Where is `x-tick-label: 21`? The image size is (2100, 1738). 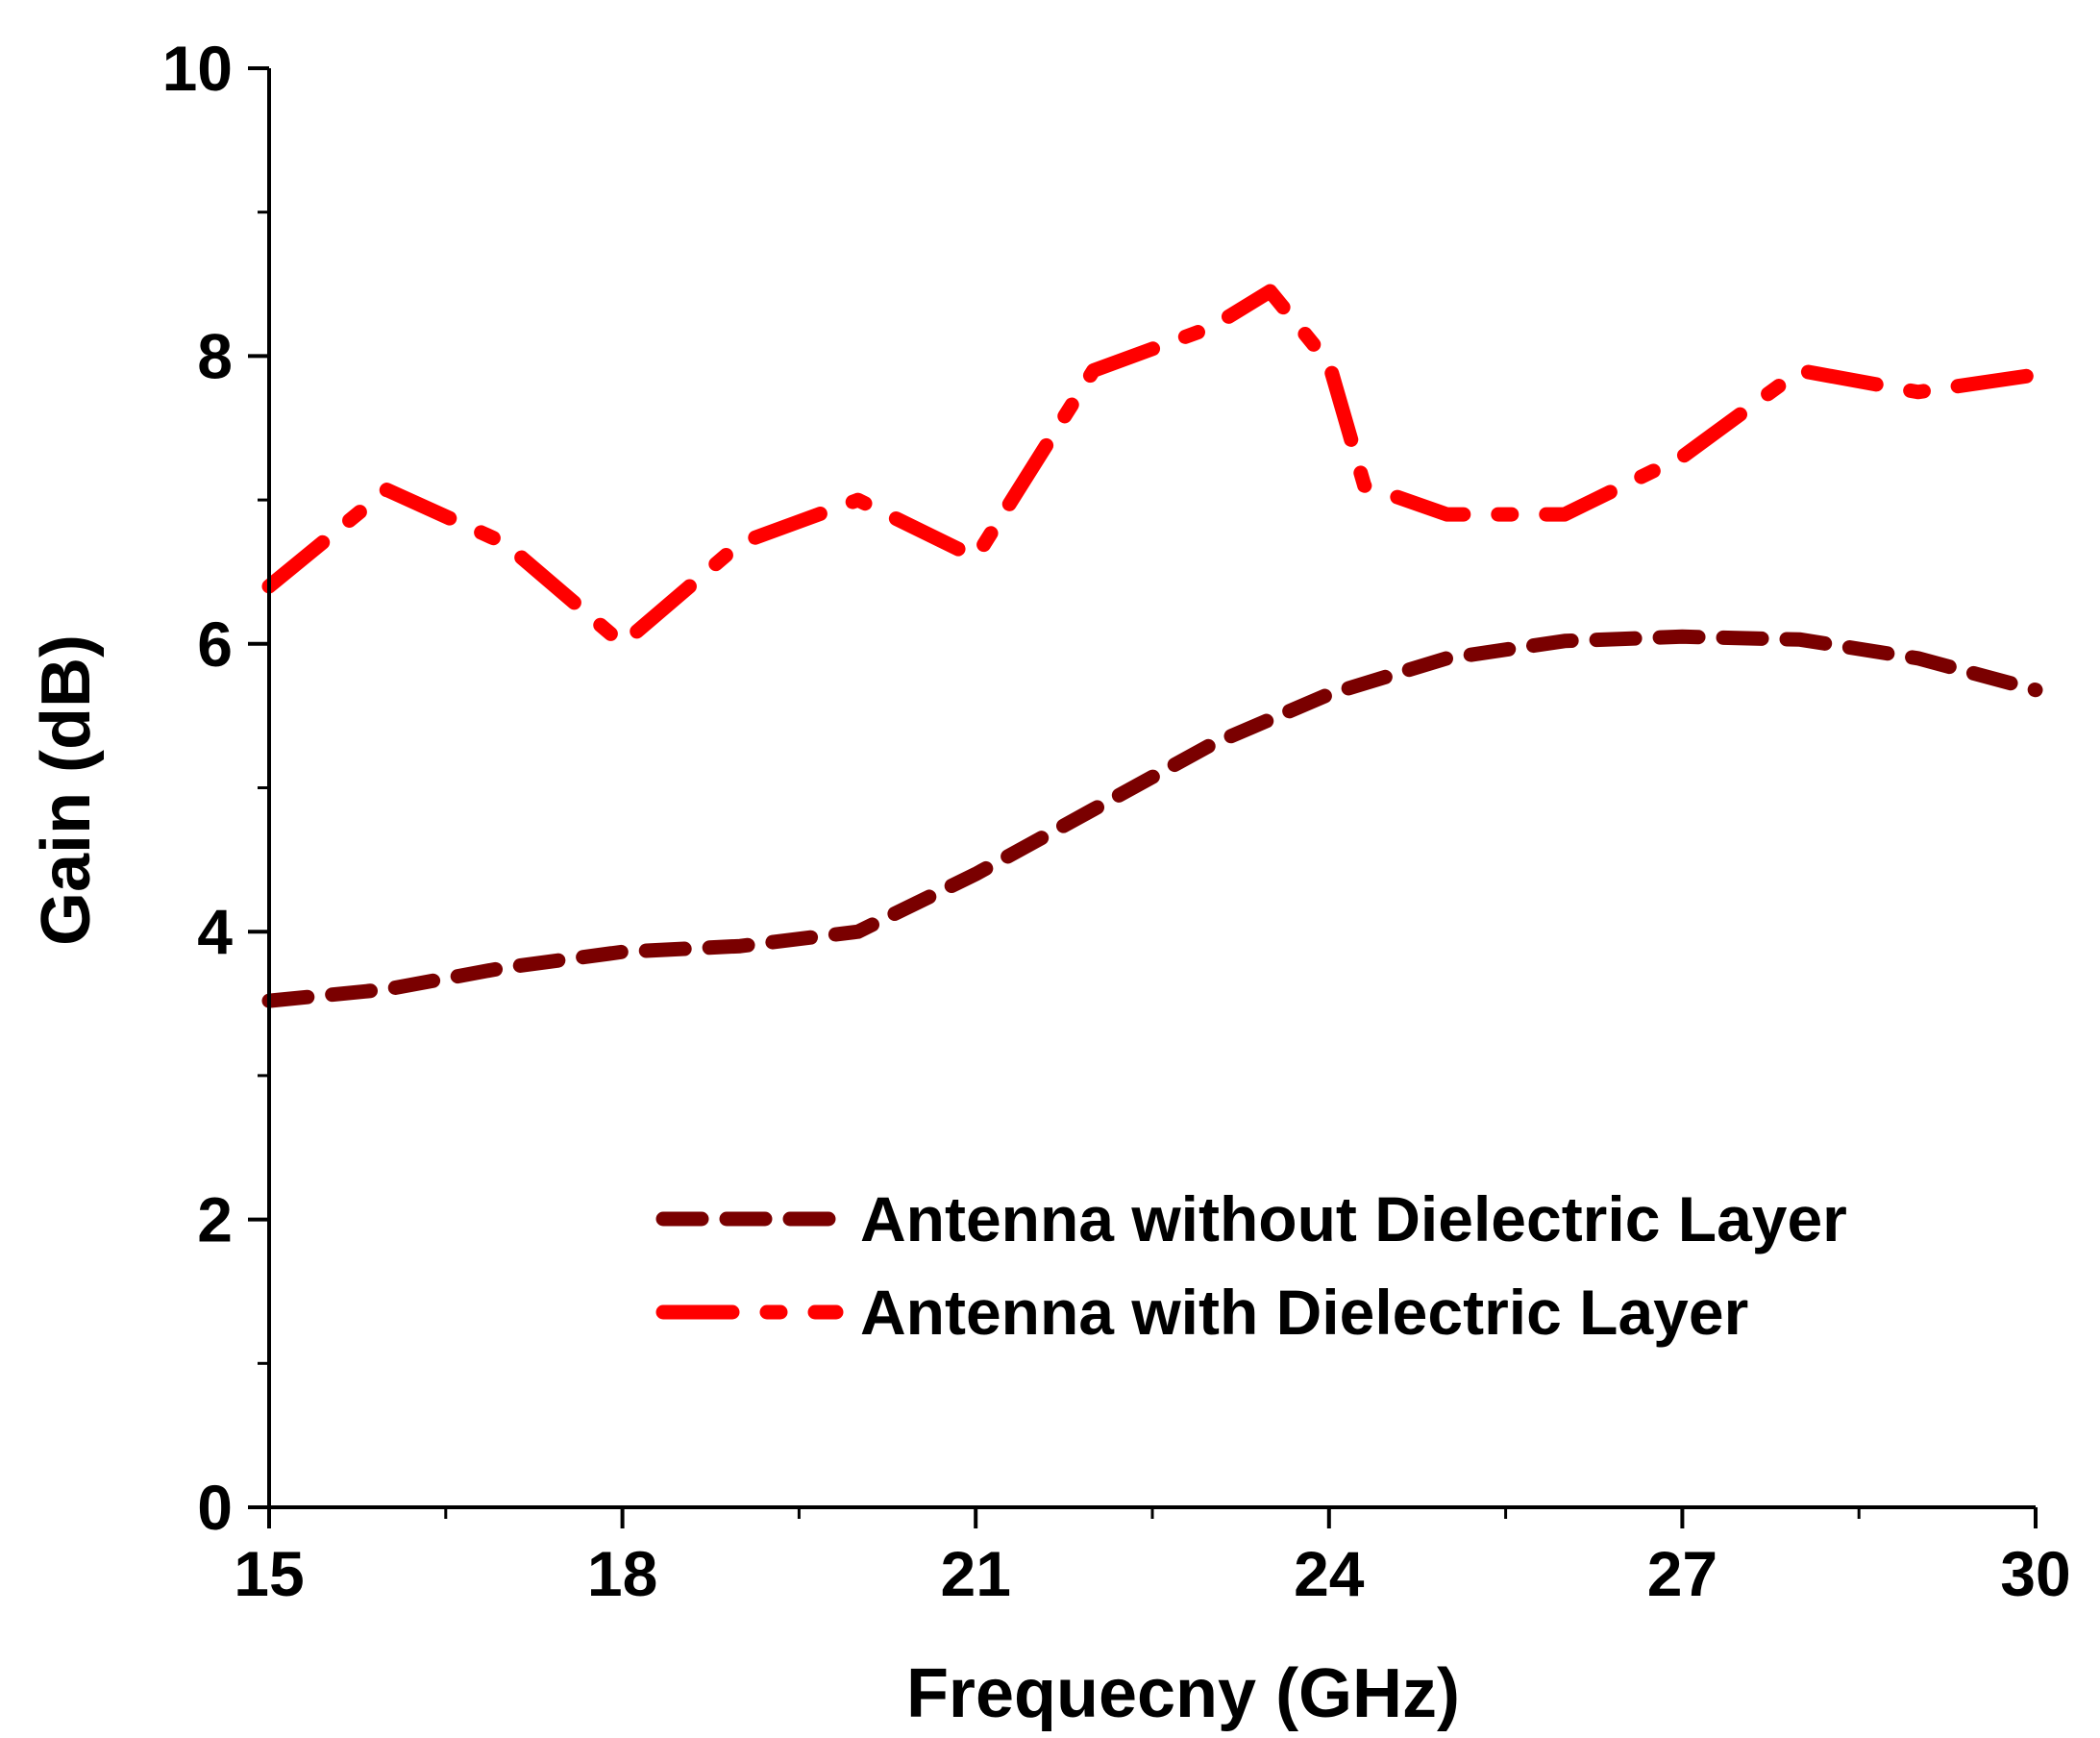 x-tick-label: 21 is located at coordinates (975, 1573).